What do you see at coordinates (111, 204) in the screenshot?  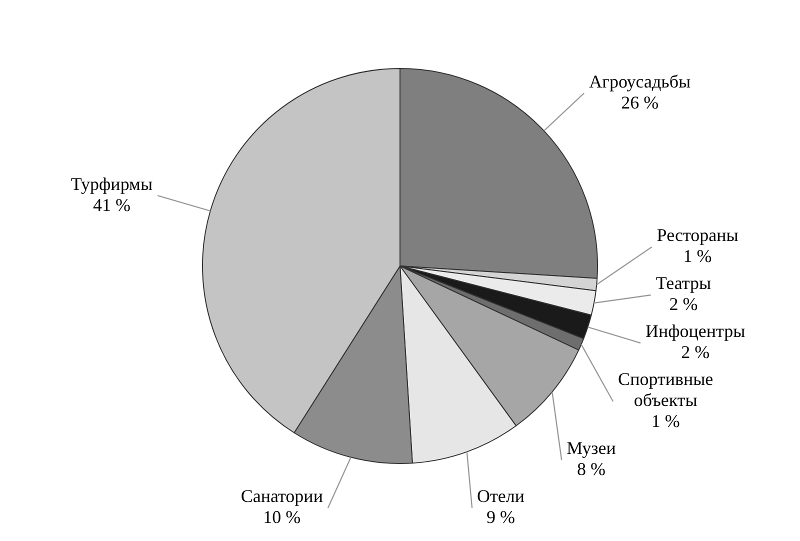 I see `data-label: 41 %` at bounding box center [111, 204].